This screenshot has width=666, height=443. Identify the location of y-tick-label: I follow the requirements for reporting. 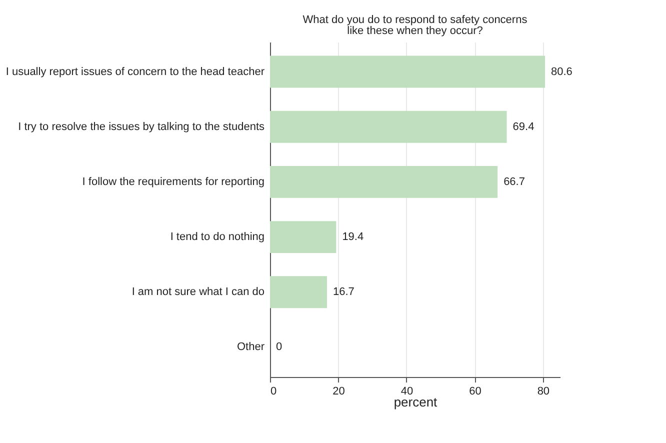
(173, 182).